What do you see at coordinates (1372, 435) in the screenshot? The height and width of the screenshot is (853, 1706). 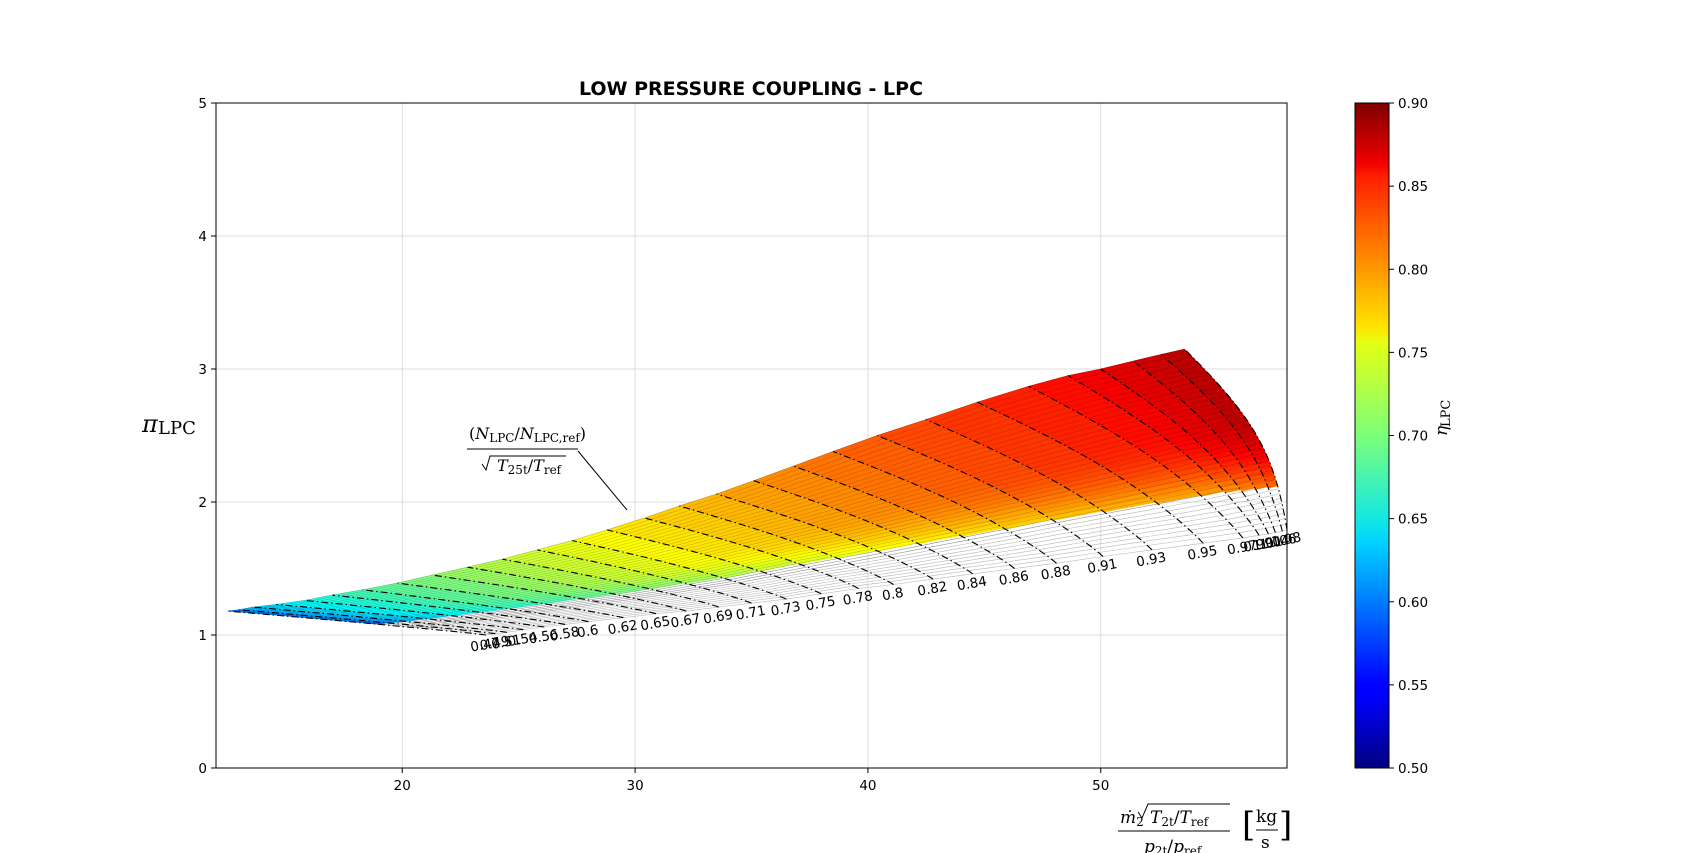 I see `colorbar-gradient` at bounding box center [1372, 435].